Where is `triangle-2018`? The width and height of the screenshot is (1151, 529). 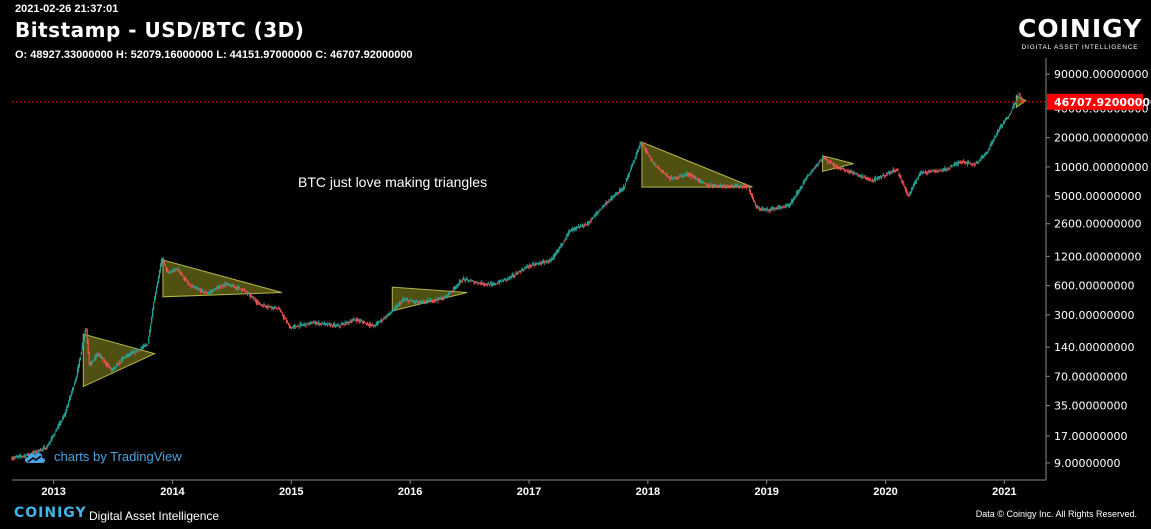
triangle-2018 is located at coordinates (697, 164).